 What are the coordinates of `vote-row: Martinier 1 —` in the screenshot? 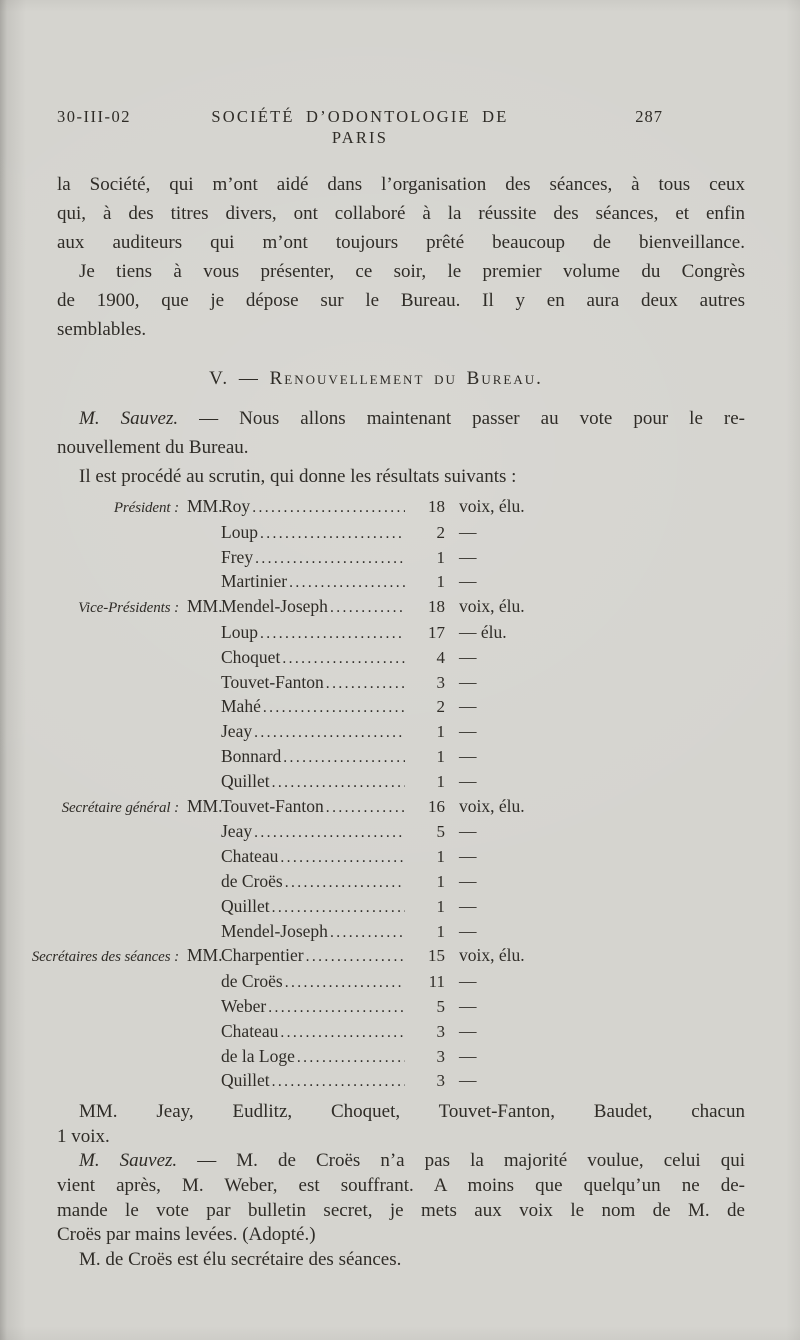 It's located at (306, 582).